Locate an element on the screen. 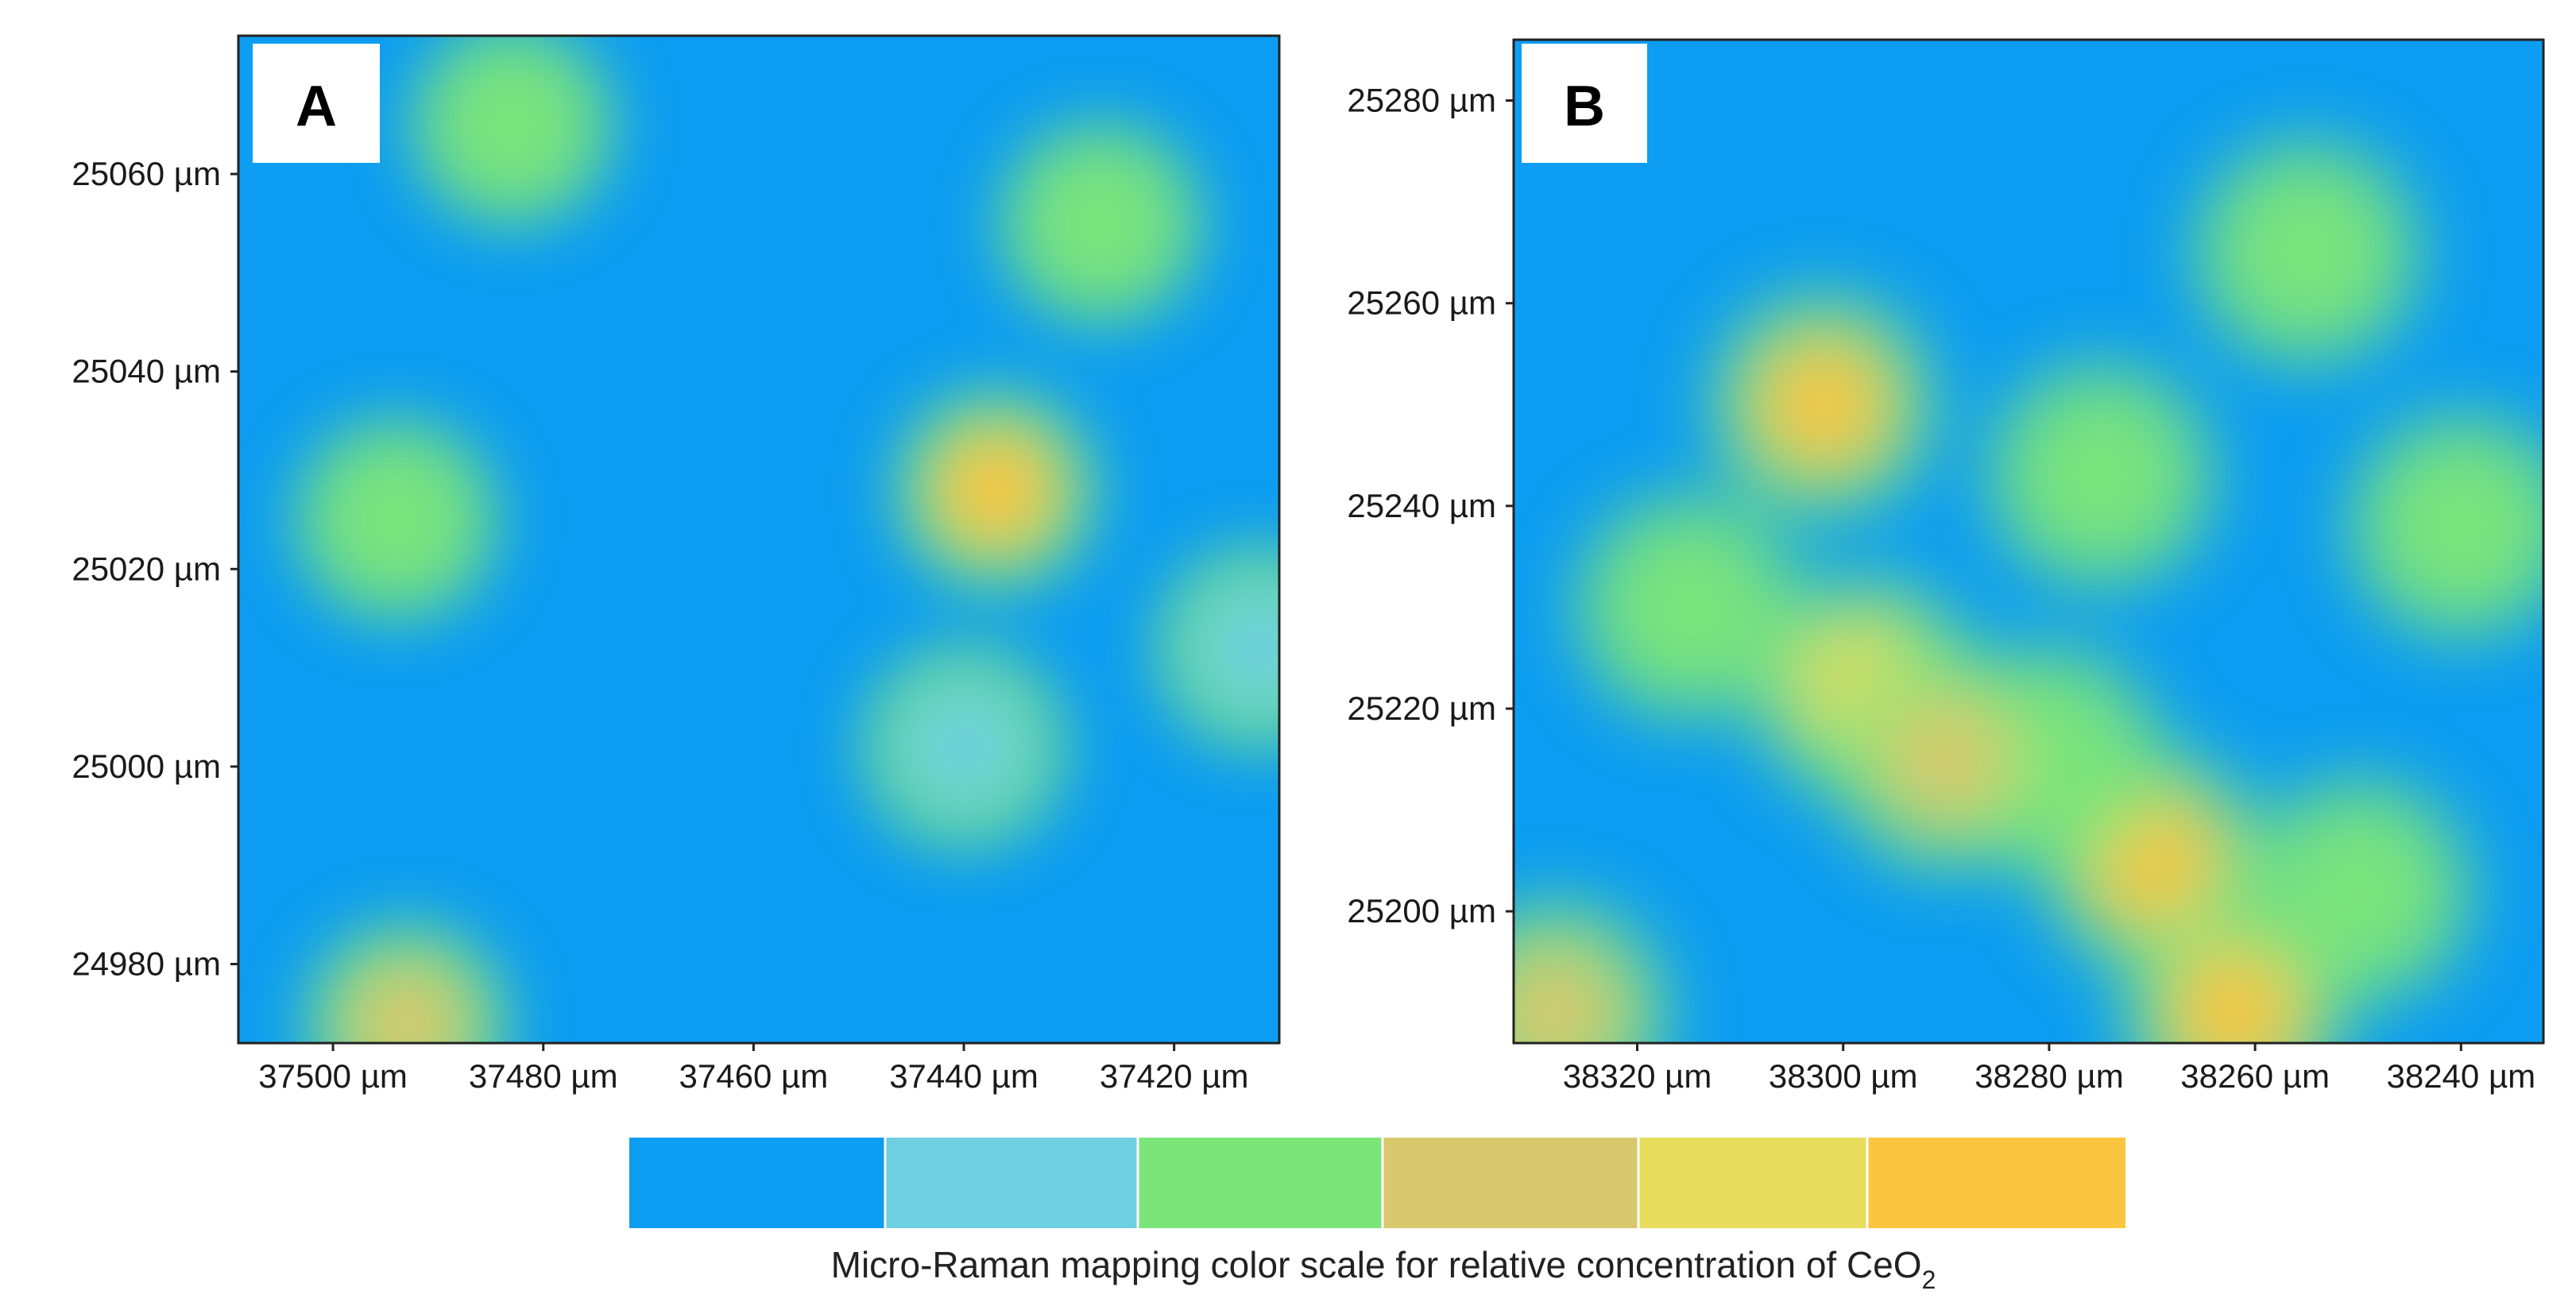 This screenshot has height=1310, width=2576. color-scale is located at coordinates (1377, 1183).